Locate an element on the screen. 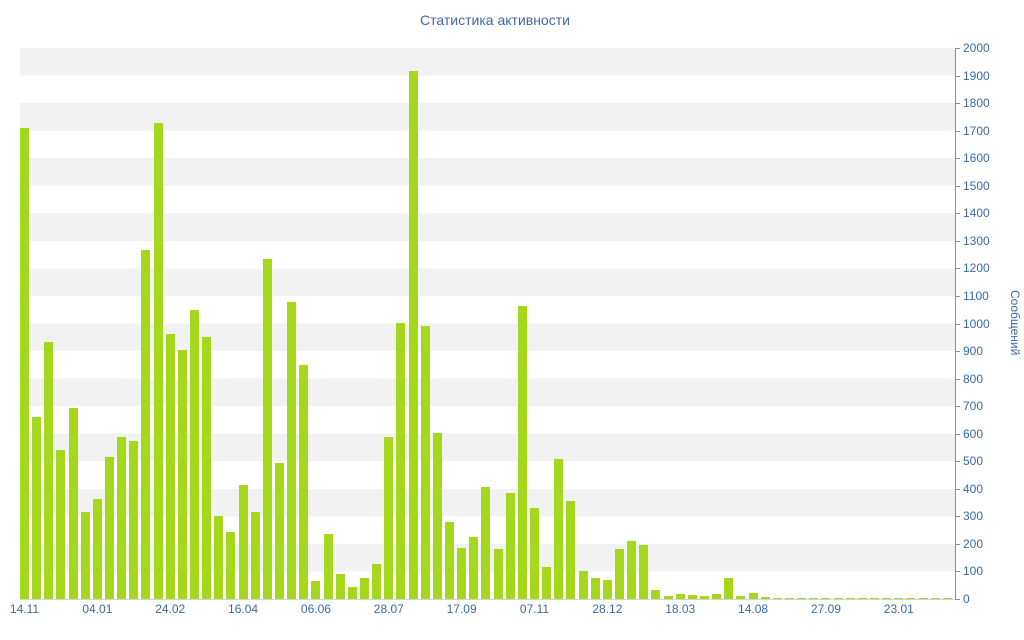  y-tick-label: 900 is located at coordinates (973, 351).